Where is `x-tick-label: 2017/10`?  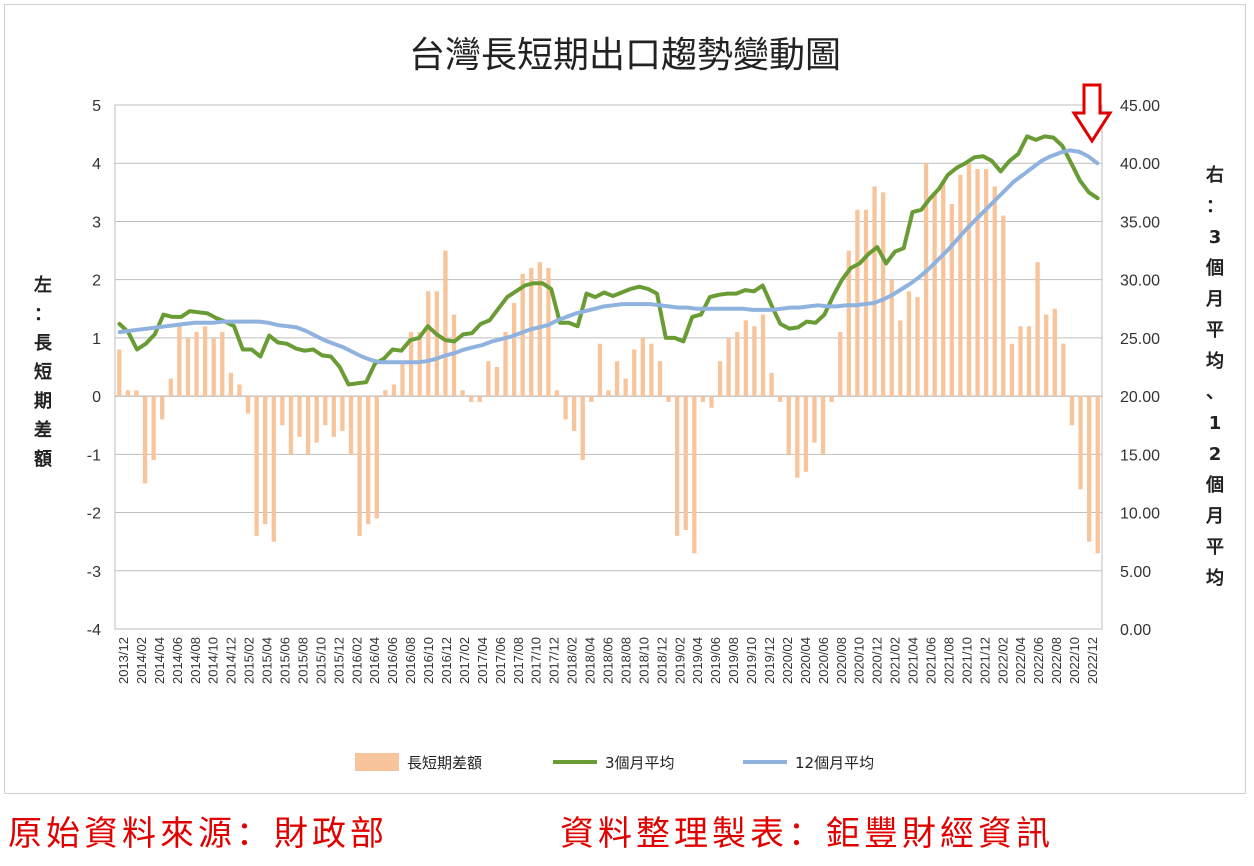
x-tick-label: 2017/10 is located at coordinates (536, 660).